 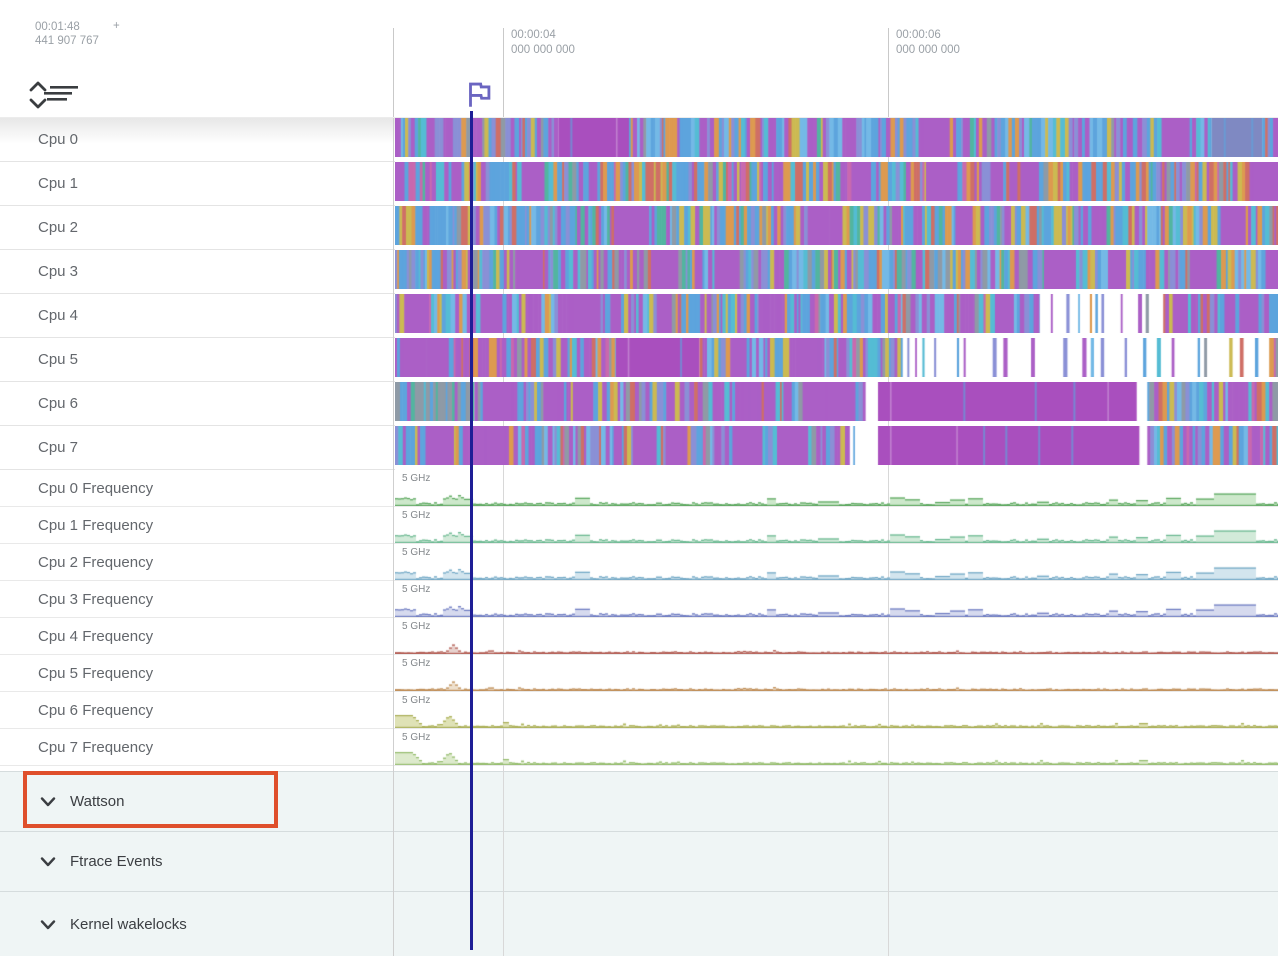 What do you see at coordinates (38, 95) in the screenshot?
I see `unfold-more-icon` at bounding box center [38, 95].